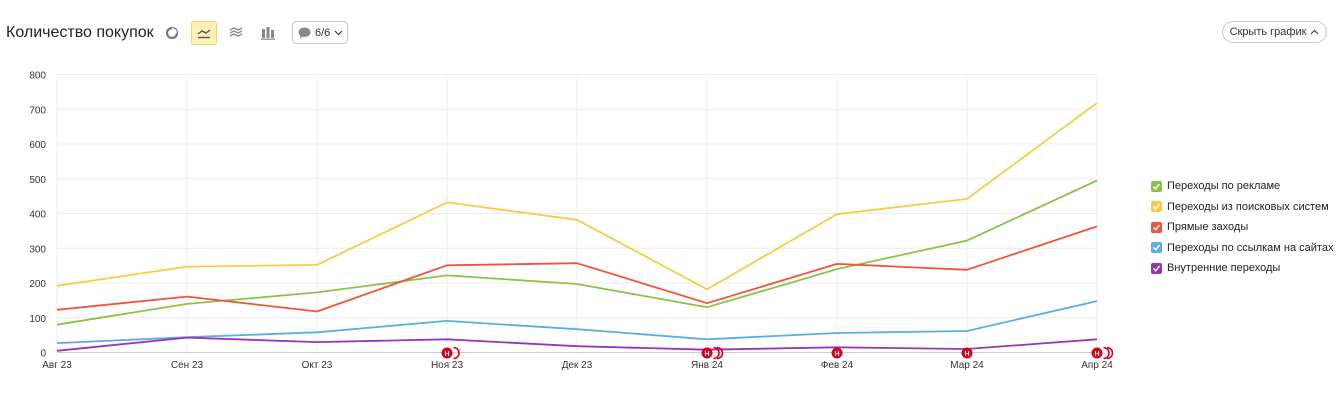  I want to click on y-tick-label: 200, so click(37, 284).